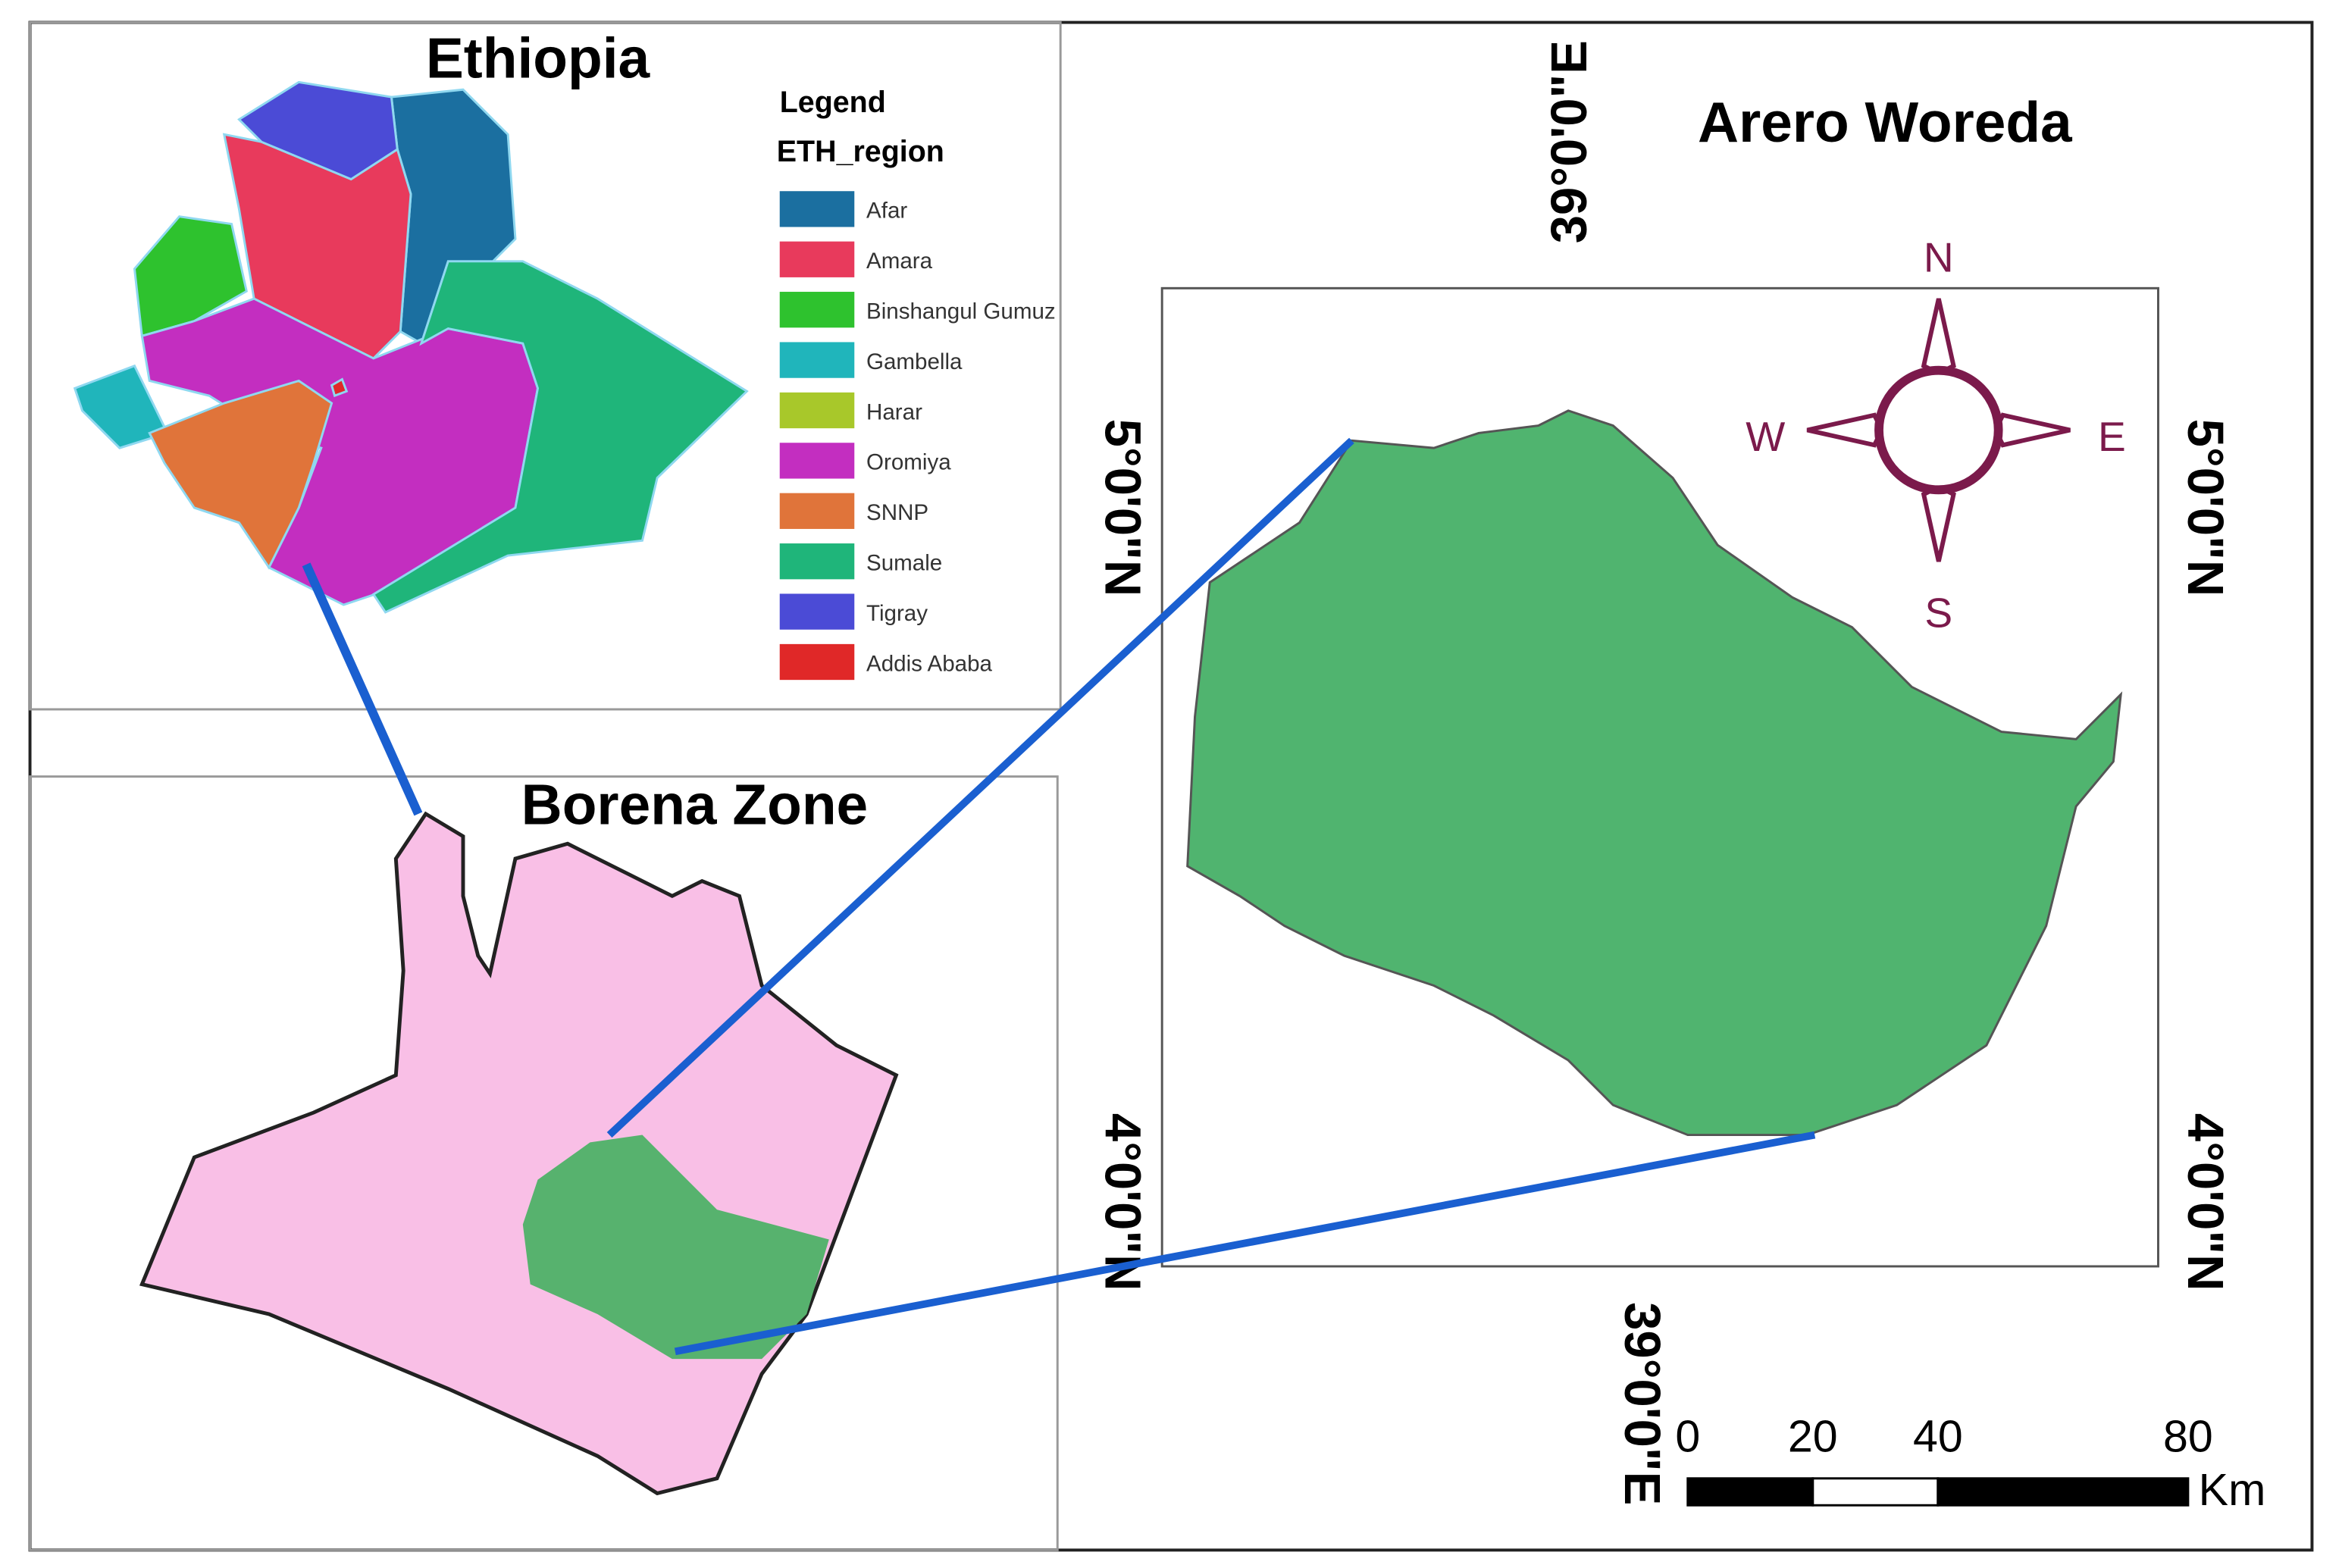 The height and width of the screenshot is (1568, 2342). I want to click on compass-south: S, so click(1938, 613).